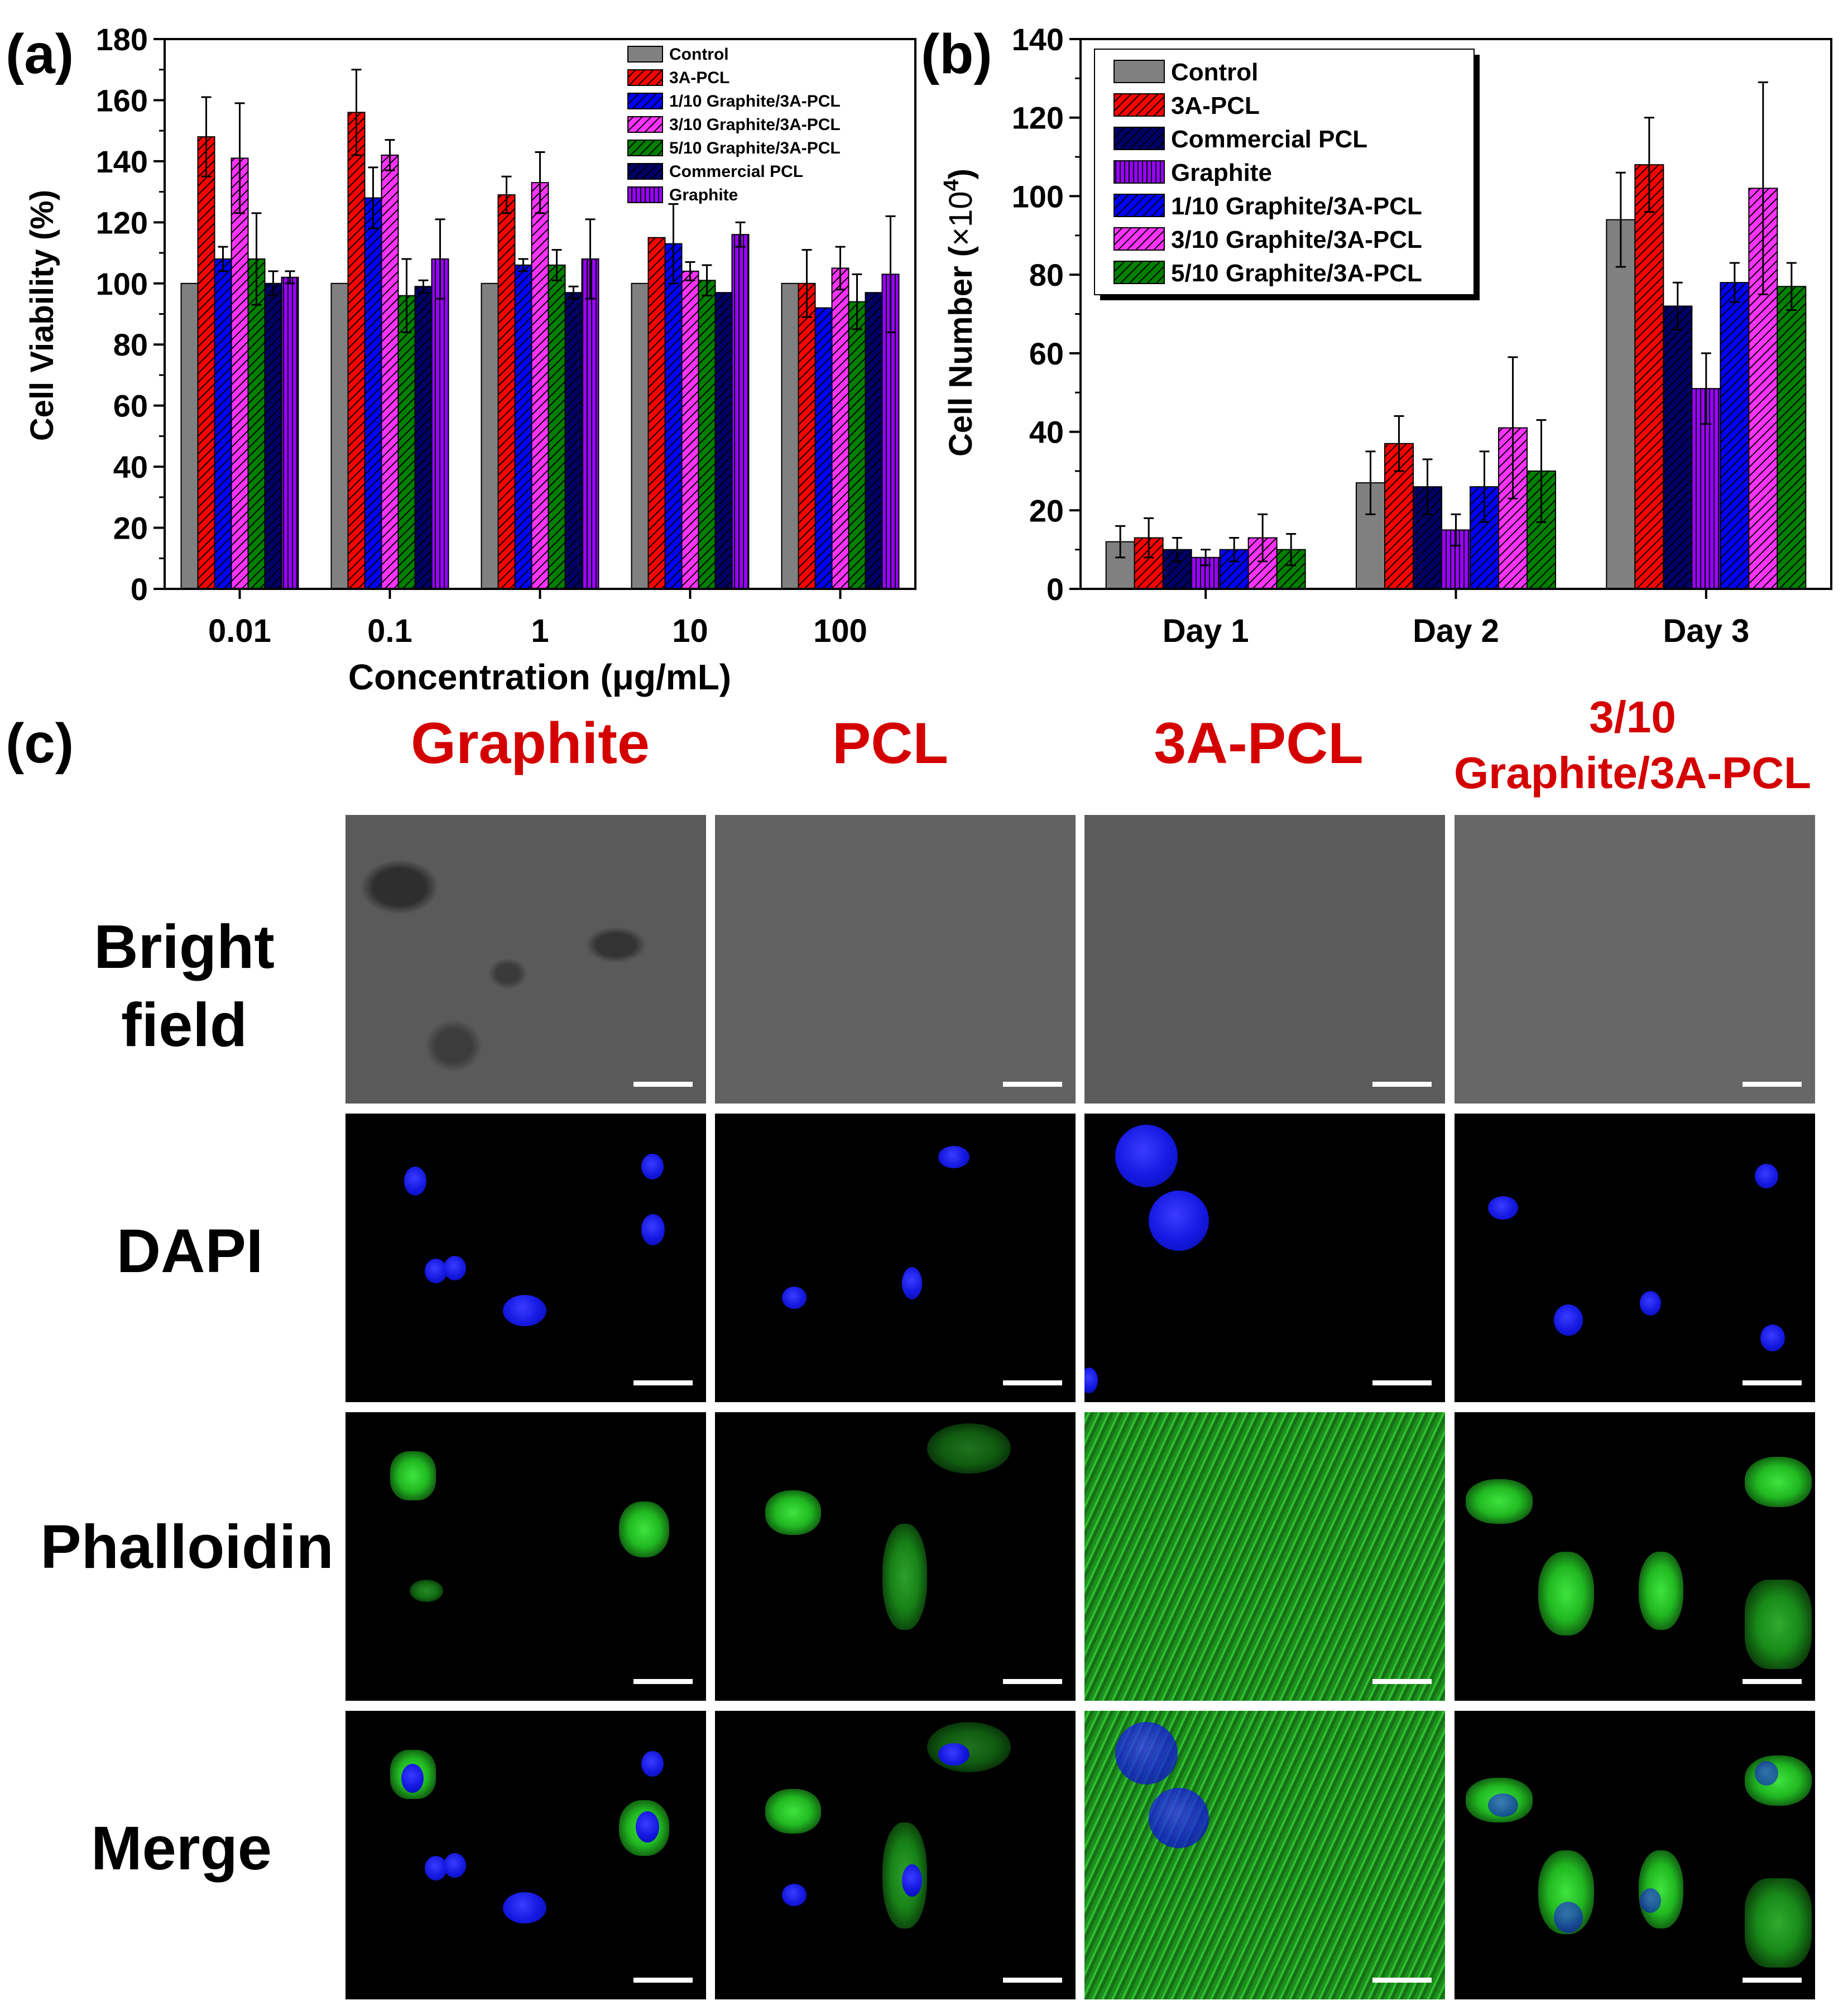 This screenshot has height=2010, width=1848. I want to click on micrograph-merge-3-10-graphite-3a-pcl, so click(1635, 1855).